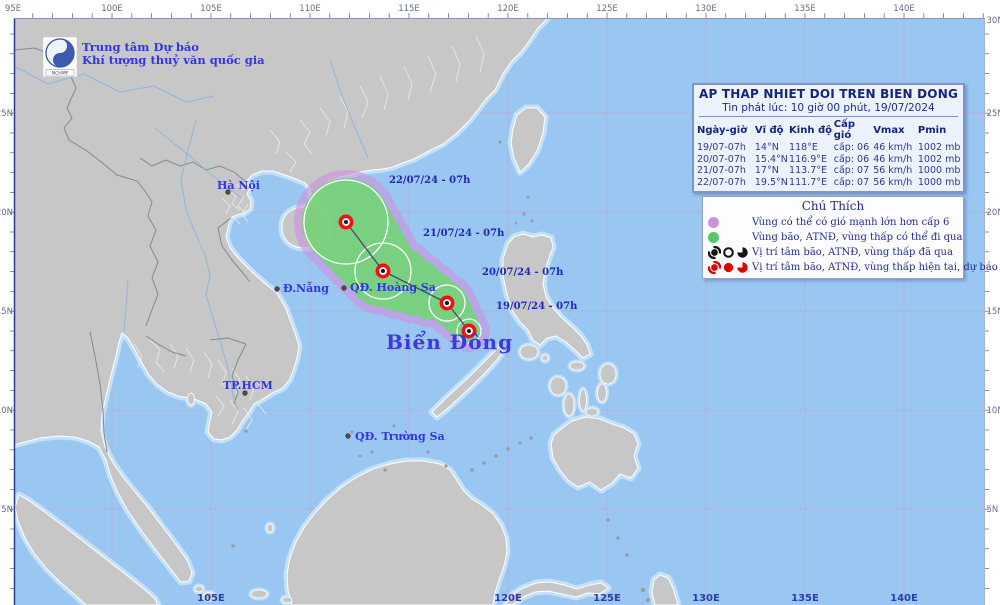  What do you see at coordinates (851, 222) in the screenshot?
I see `legend-item-label: Vùng có thể có gió mạnh lớn hơn cấp 6` at bounding box center [851, 222].